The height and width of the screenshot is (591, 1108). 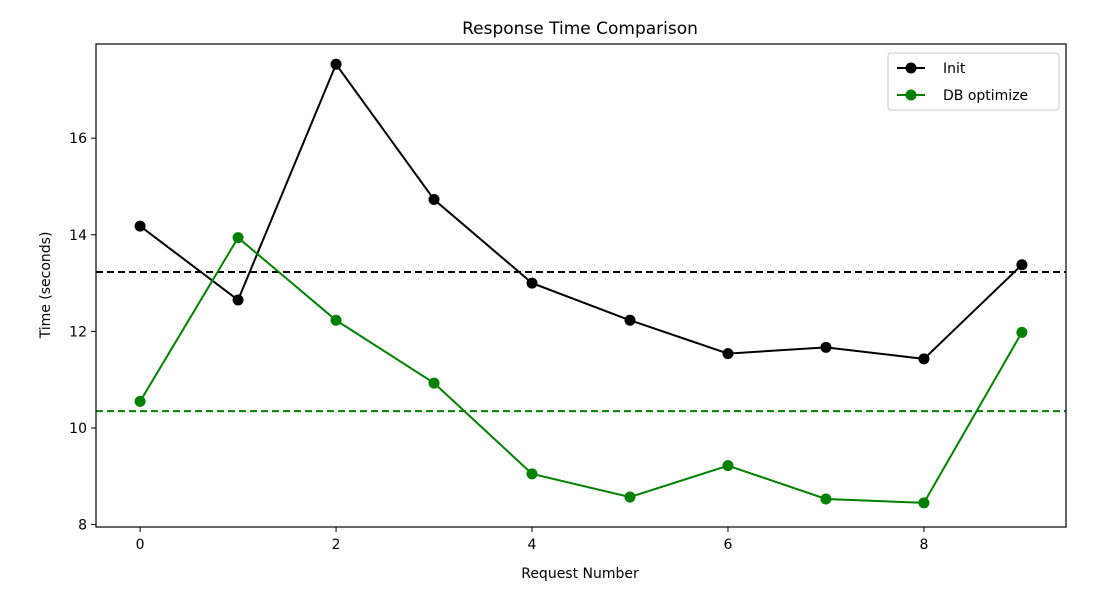 What do you see at coordinates (78, 429) in the screenshot?
I see `y-tick-label-10: 10` at bounding box center [78, 429].